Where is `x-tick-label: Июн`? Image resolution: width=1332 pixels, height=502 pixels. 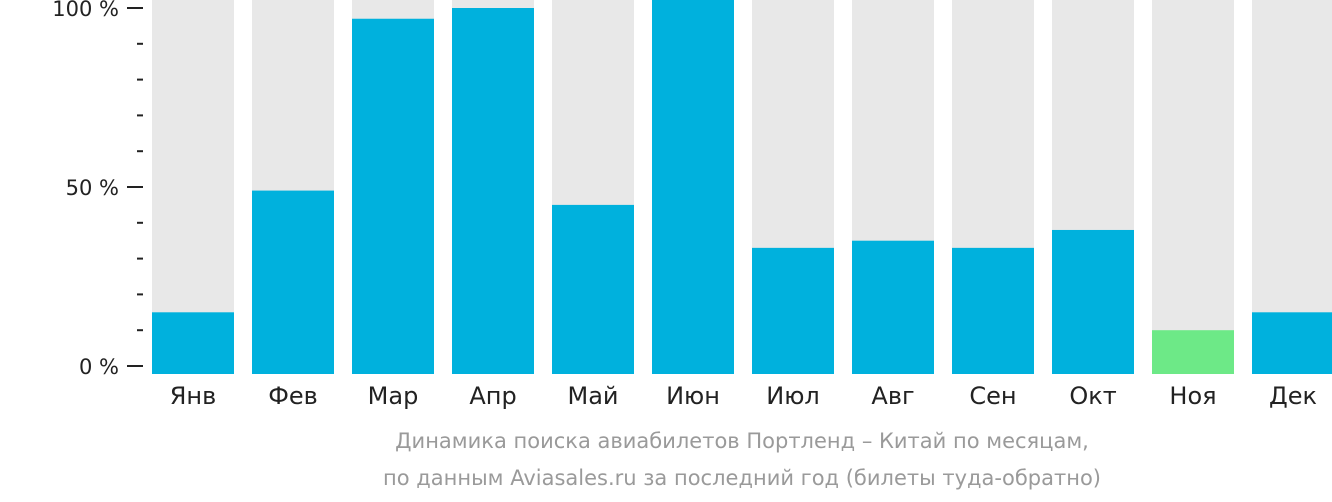
x-tick-label: Июн is located at coordinates (693, 396).